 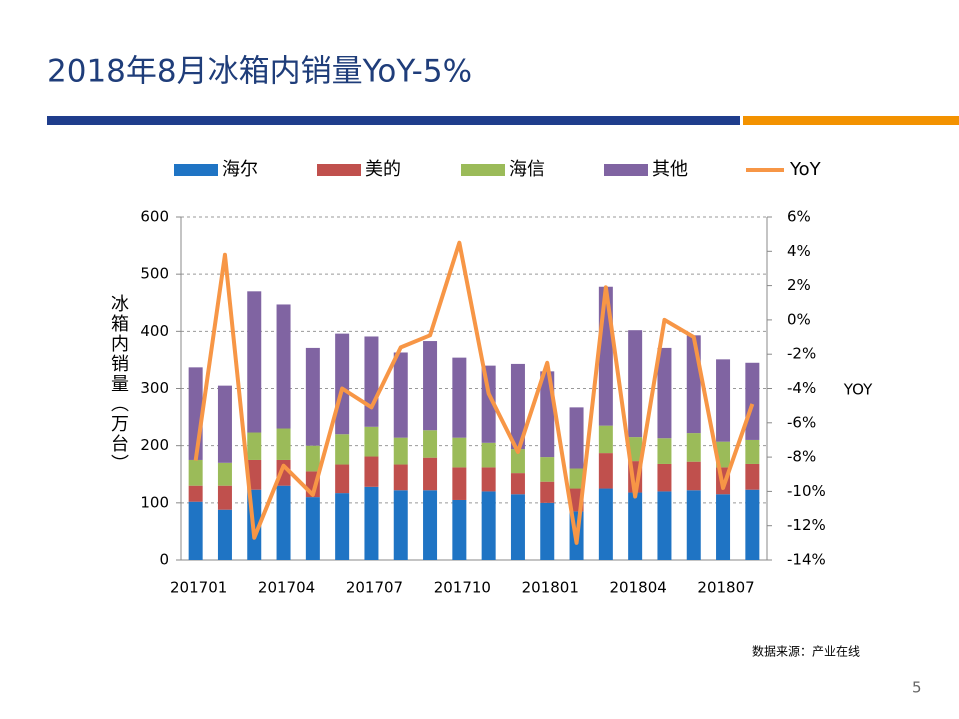 What do you see at coordinates (801, 388) in the screenshot?
I see `y2-tick-label: -4%` at bounding box center [801, 388].